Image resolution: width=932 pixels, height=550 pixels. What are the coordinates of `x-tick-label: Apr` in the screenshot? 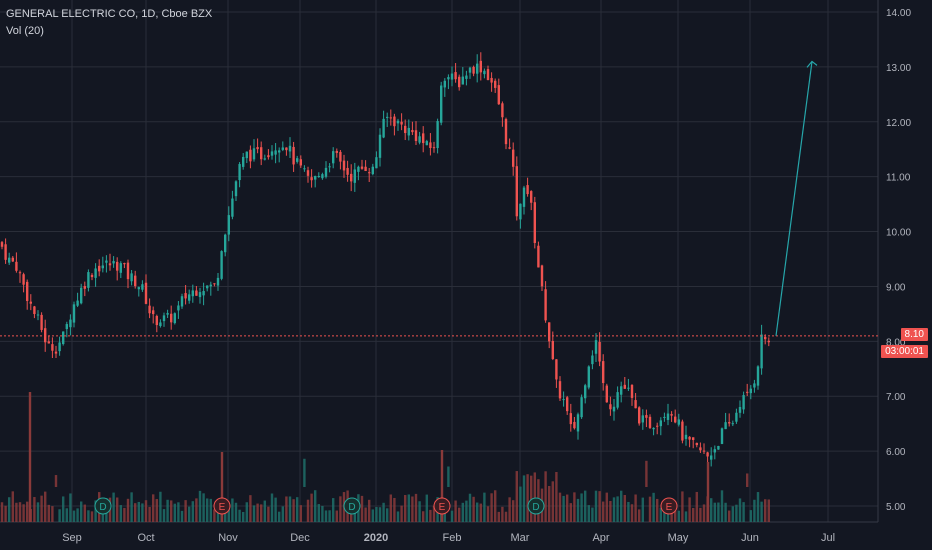 It's located at (600, 538).